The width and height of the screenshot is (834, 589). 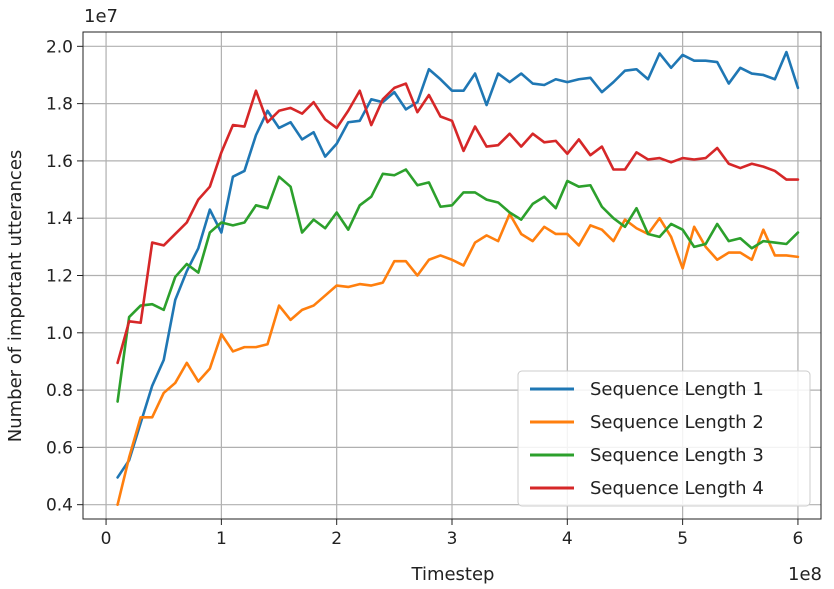 What do you see at coordinates (798, 539) in the screenshot?
I see `x-tick-label-6: 6` at bounding box center [798, 539].